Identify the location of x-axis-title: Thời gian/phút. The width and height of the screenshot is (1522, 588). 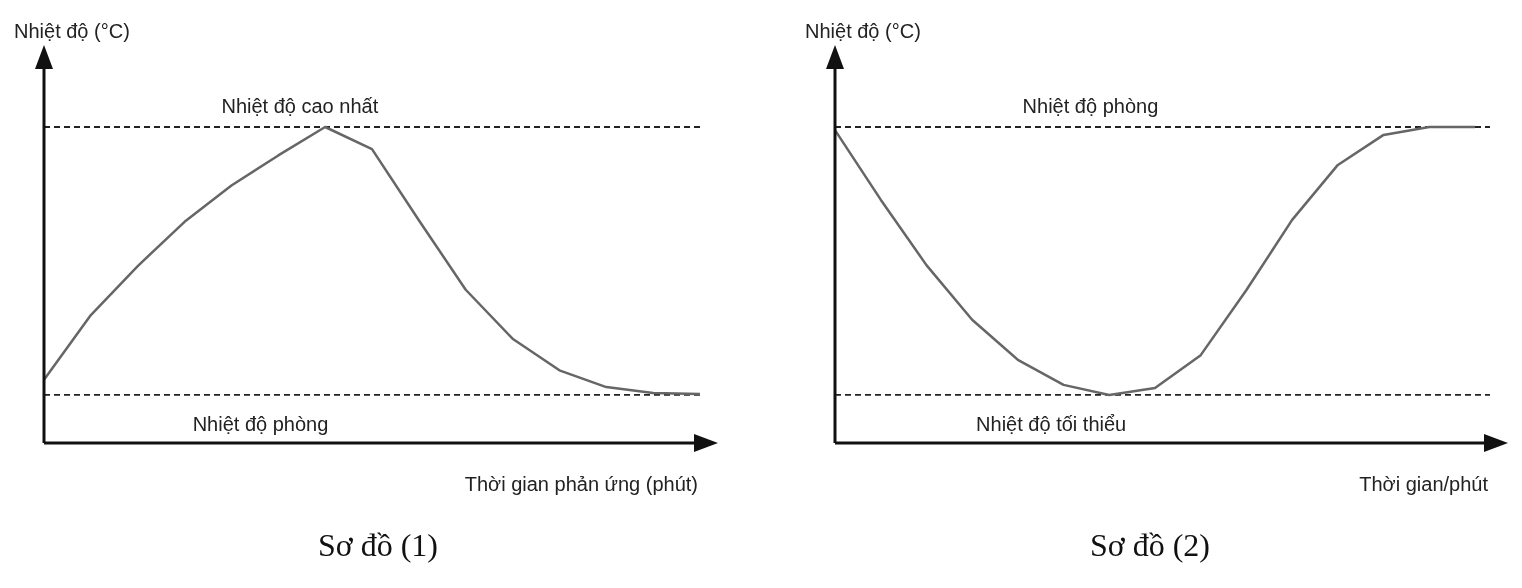
(1424, 484).